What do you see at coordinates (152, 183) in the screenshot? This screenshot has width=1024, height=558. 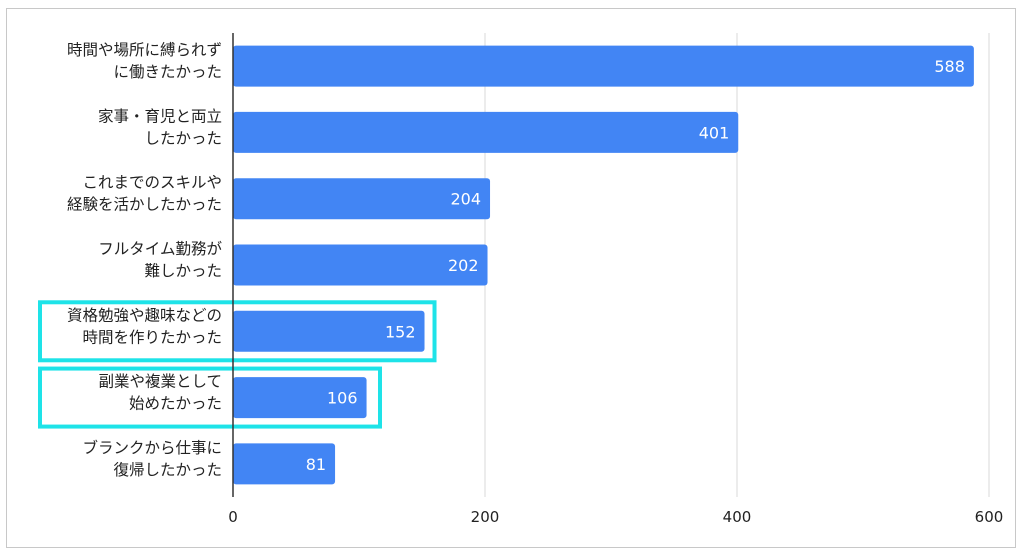 I see `category-label: これまでのスキルや` at bounding box center [152, 183].